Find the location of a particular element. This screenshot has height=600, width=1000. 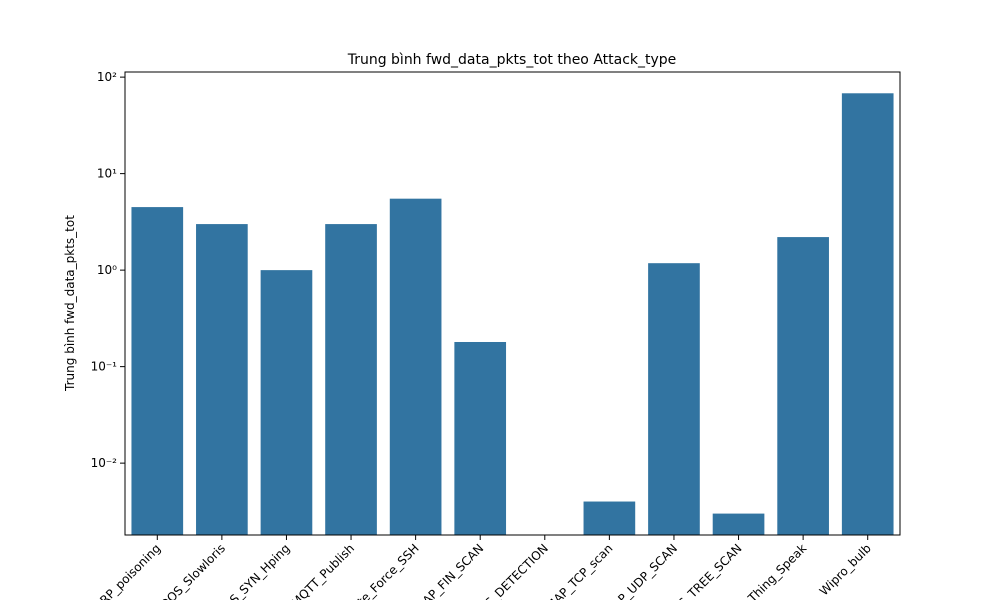

y-tick-label: 10¹ is located at coordinates (107, 174).